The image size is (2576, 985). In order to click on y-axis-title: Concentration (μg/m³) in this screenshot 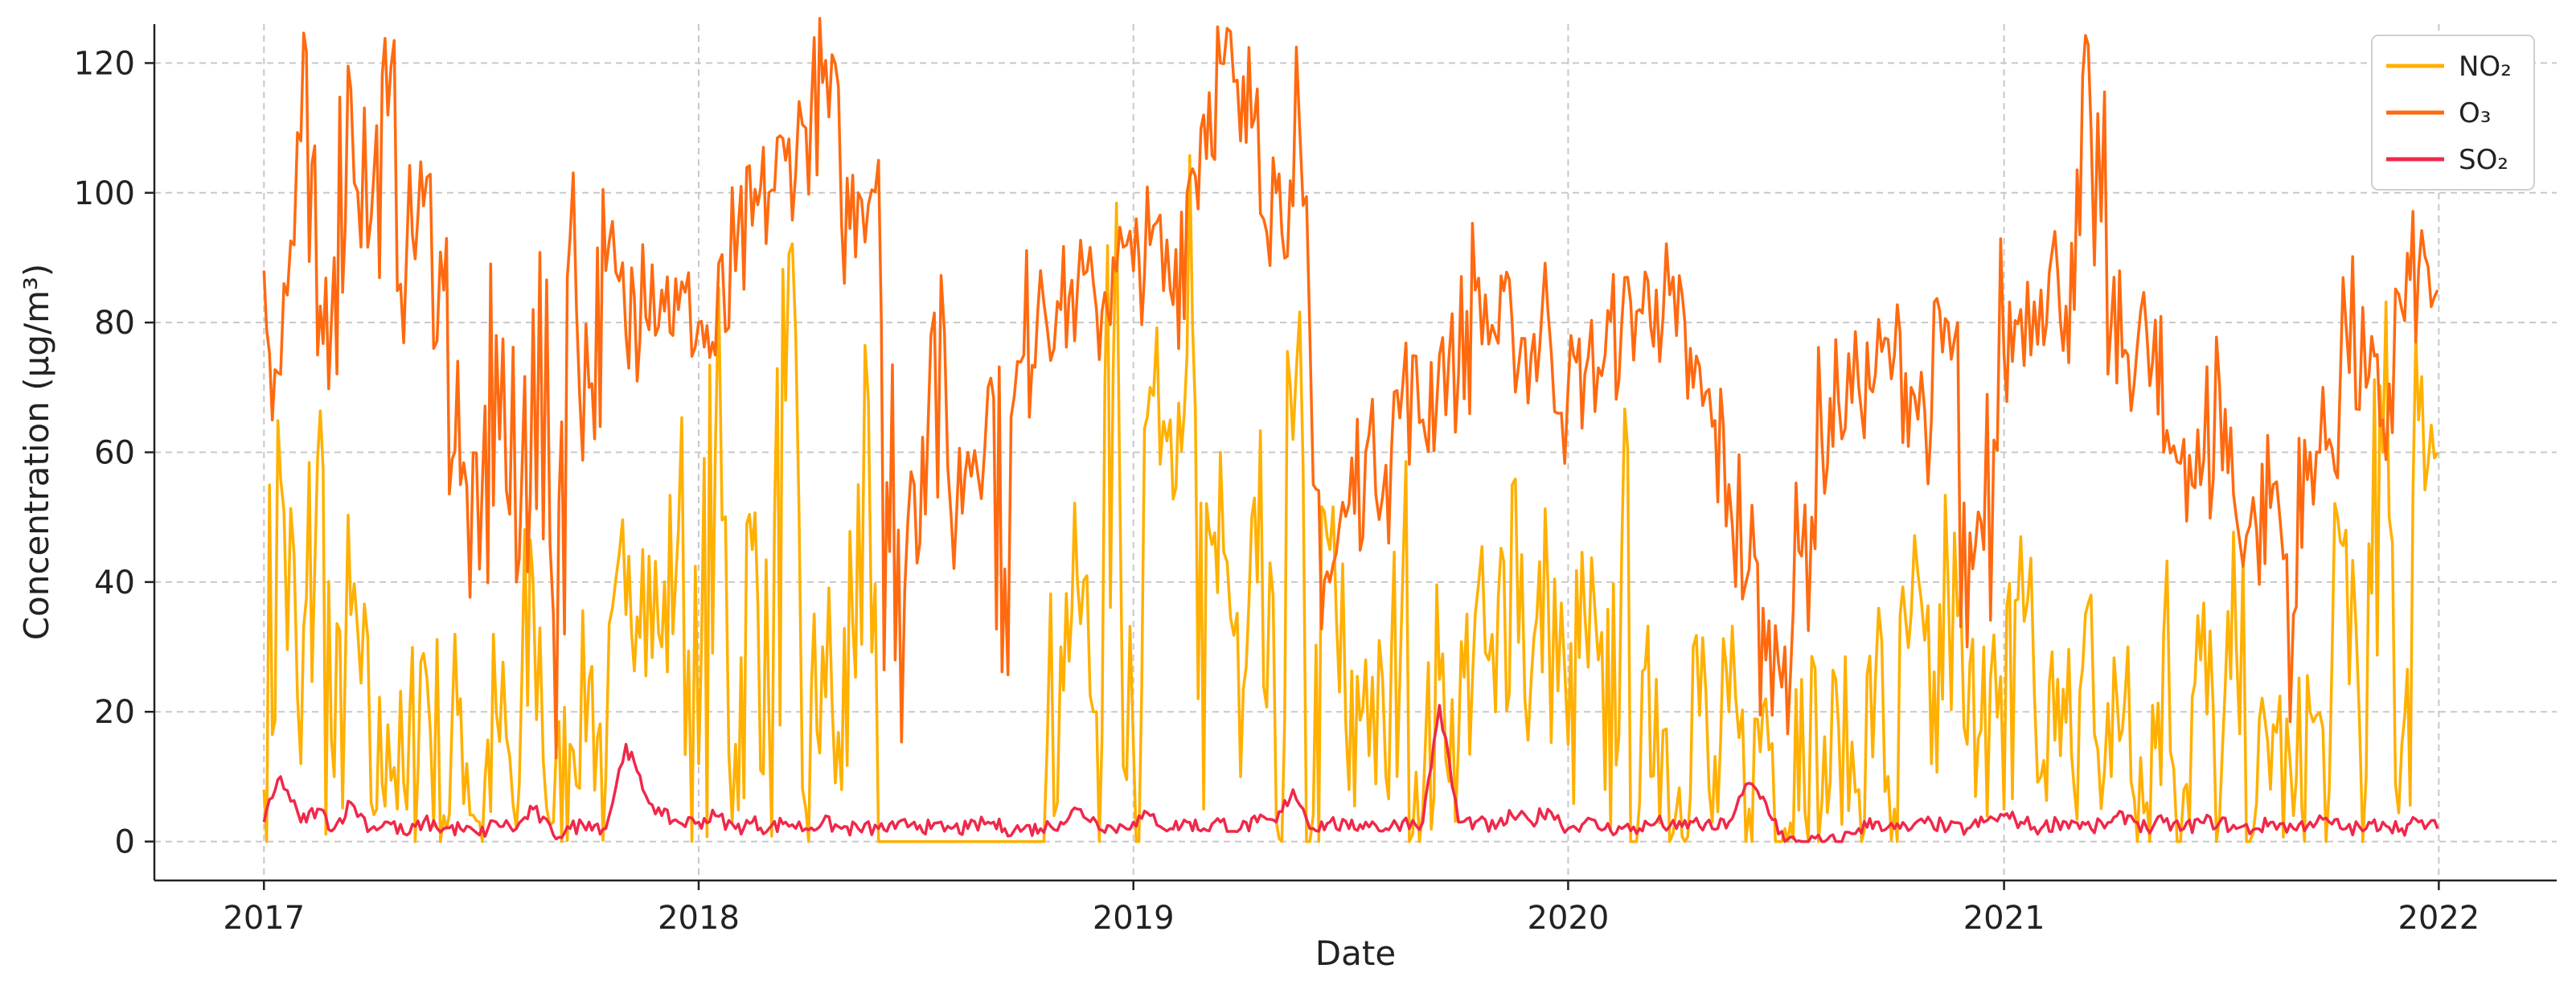, I will do `click(36, 452)`.